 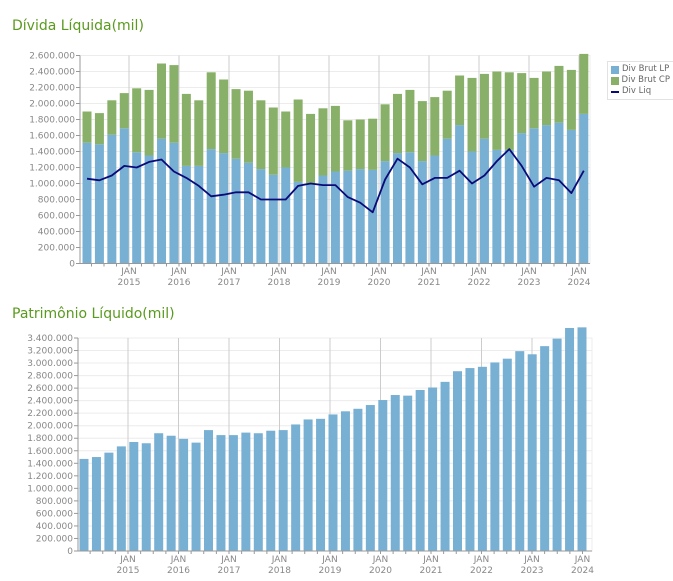 What do you see at coordinates (615, 69) in the screenshot?
I see `legend-swatch-lp` at bounding box center [615, 69].